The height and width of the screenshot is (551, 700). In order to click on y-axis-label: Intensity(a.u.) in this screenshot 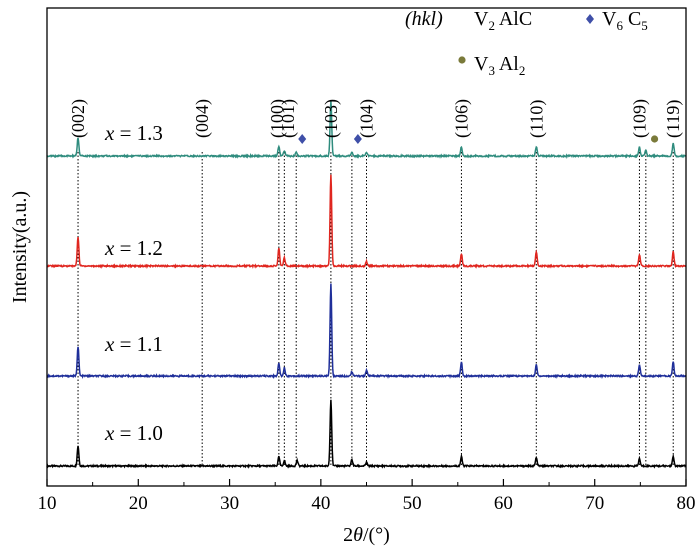, I will do `click(20, 247)`.